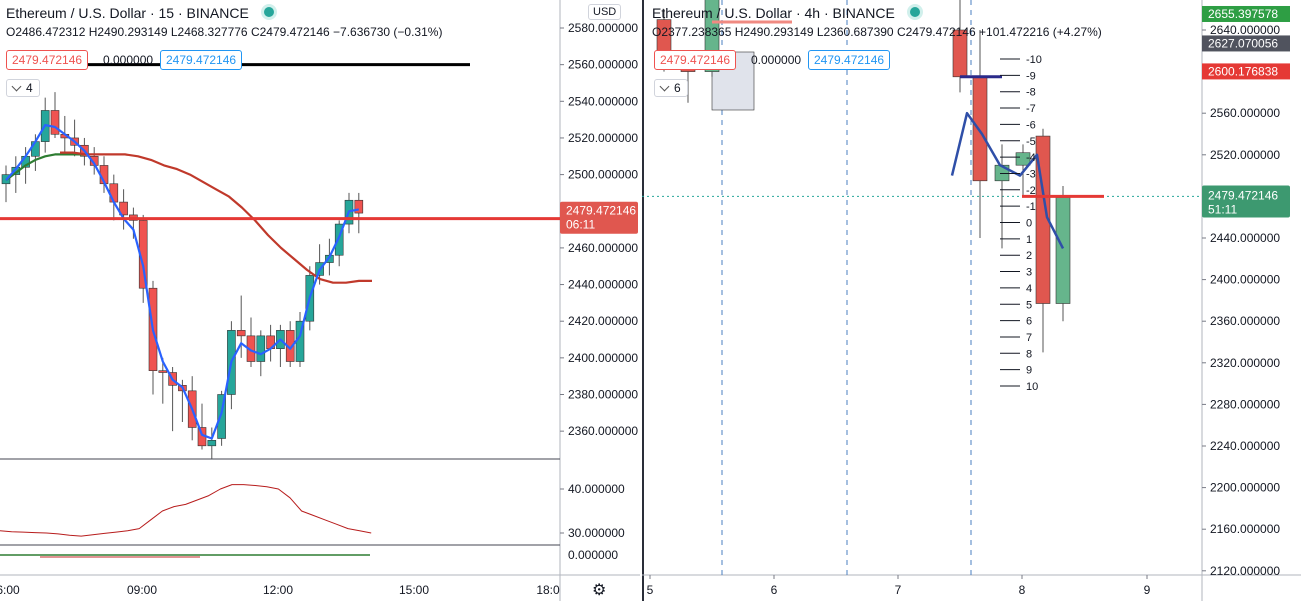  What do you see at coordinates (29, 88) in the screenshot?
I see `left-indicators-count: 4` at bounding box center [29, 88].